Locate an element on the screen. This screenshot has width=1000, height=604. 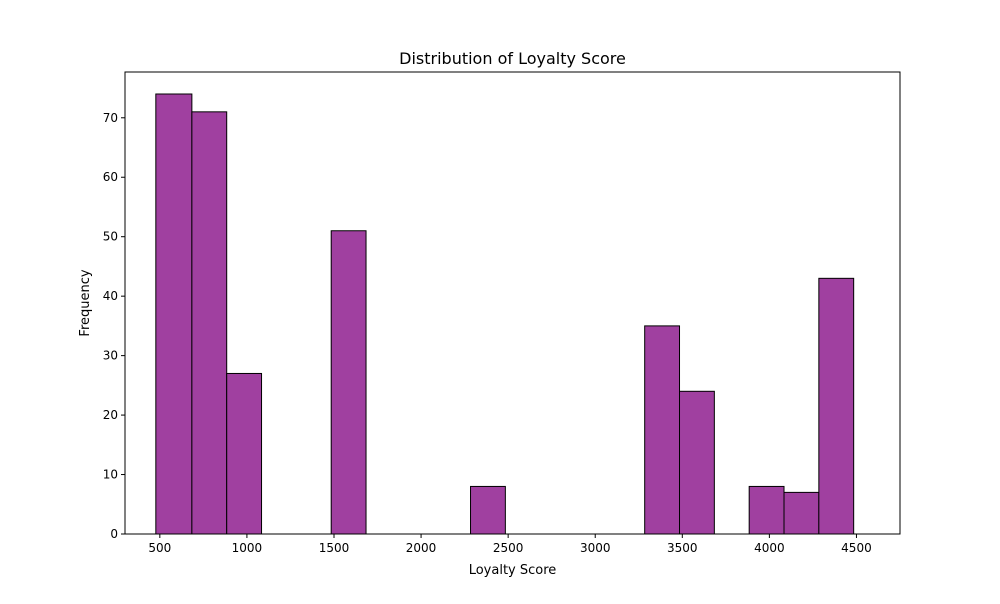
y-tick-label: 40 is located at coordinates (110, 296).